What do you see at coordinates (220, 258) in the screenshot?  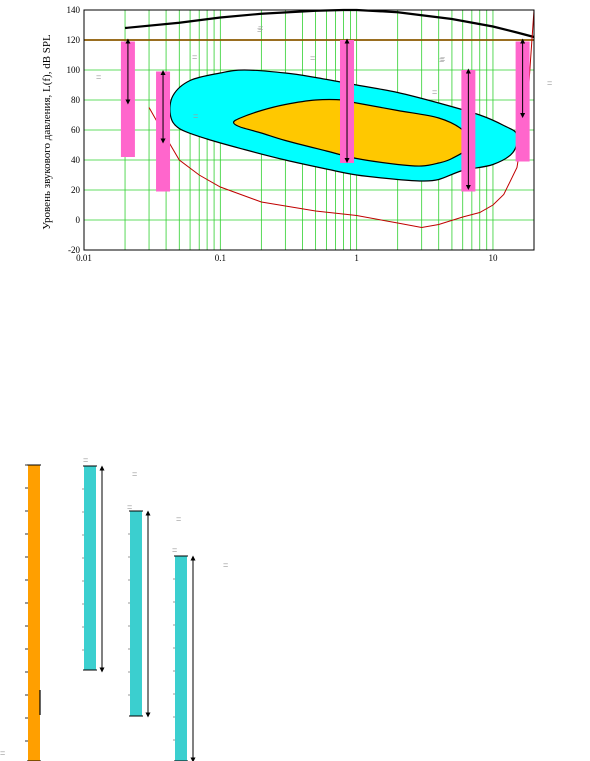 I see `x-tick-label: 0.1` at bounding box center [220, 258].